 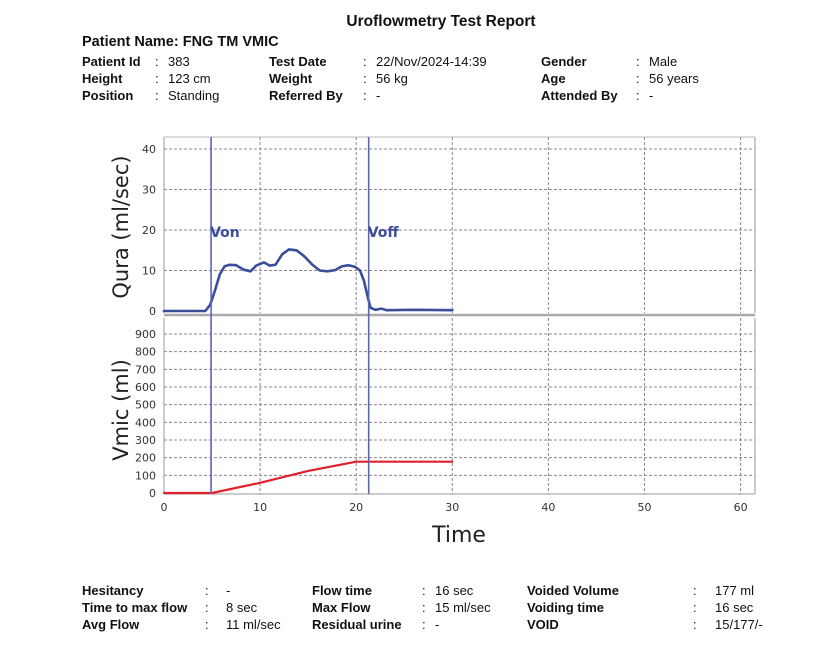 What do you see at coordinates (111, 624) in the screenshot?
I see `footer-field-label: Avg Flow` at bounding box center [111, 624].